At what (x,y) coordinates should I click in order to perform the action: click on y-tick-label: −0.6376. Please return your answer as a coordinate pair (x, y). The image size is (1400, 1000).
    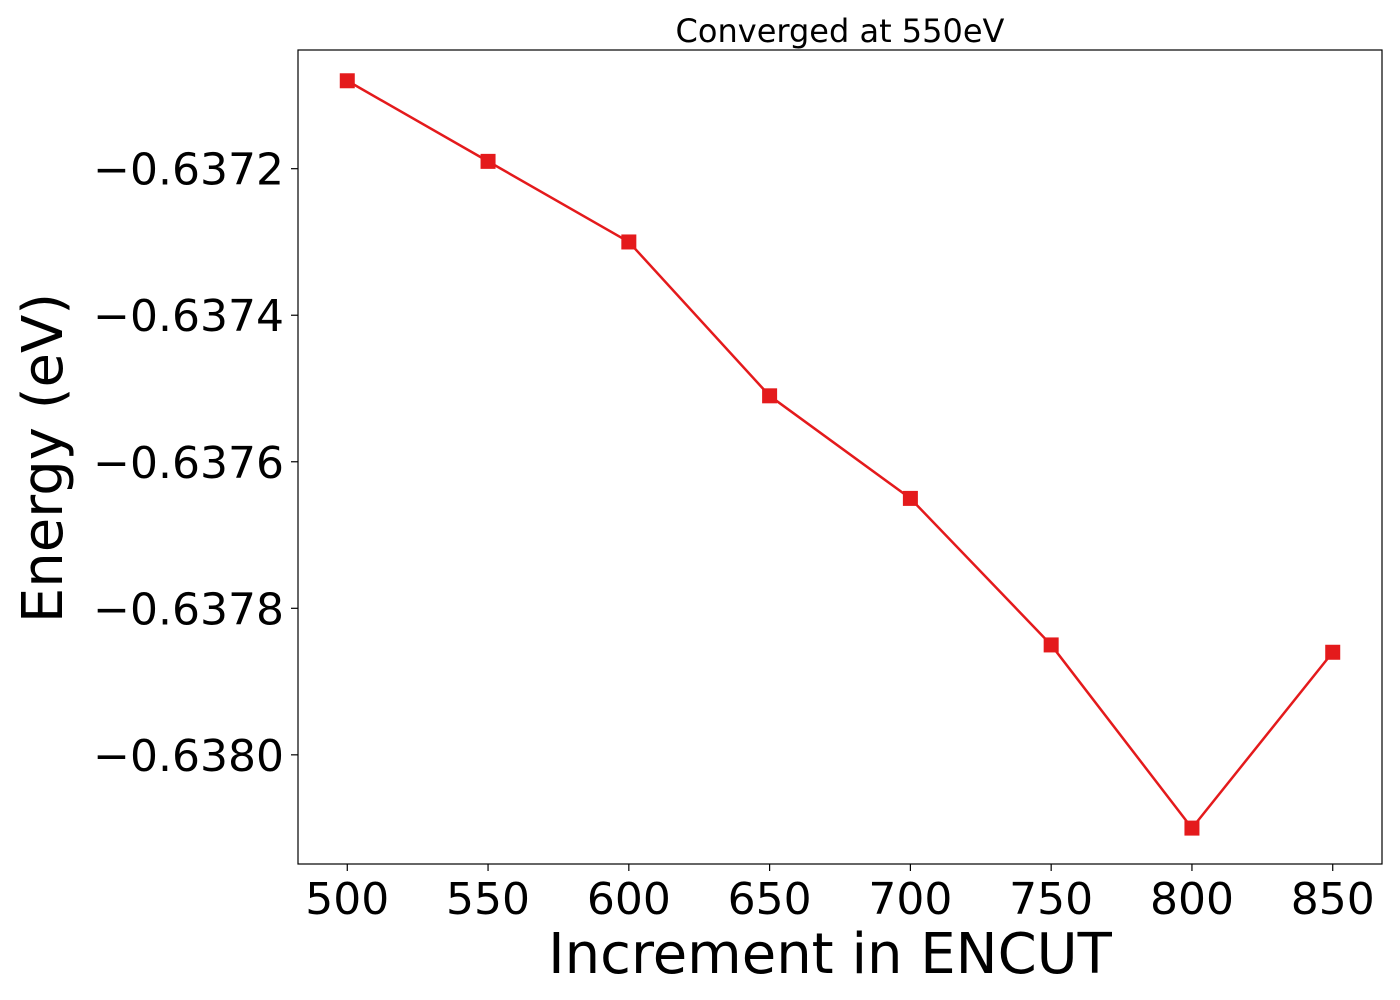
    Looking at the image, I should click on (188, 463).